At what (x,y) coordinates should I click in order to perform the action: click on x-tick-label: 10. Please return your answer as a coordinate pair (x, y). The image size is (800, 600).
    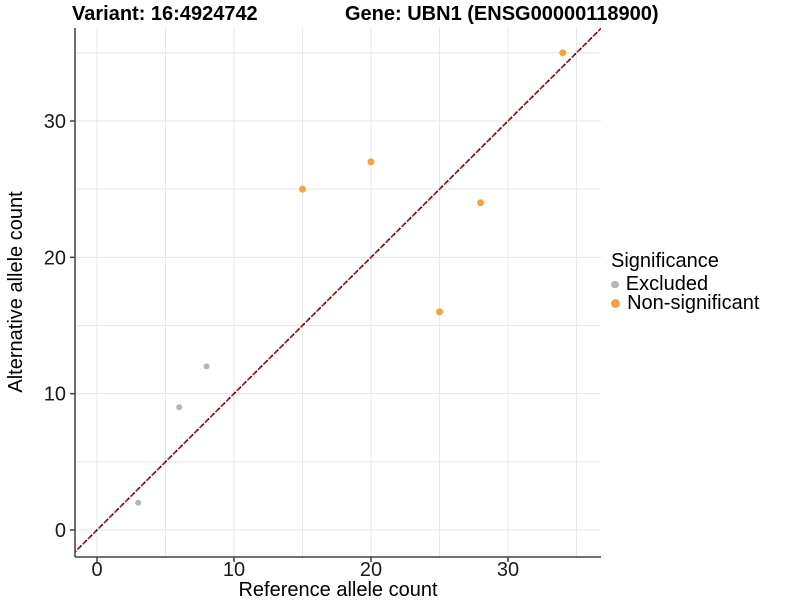
    Looking at the image, I should click on (234, 570).